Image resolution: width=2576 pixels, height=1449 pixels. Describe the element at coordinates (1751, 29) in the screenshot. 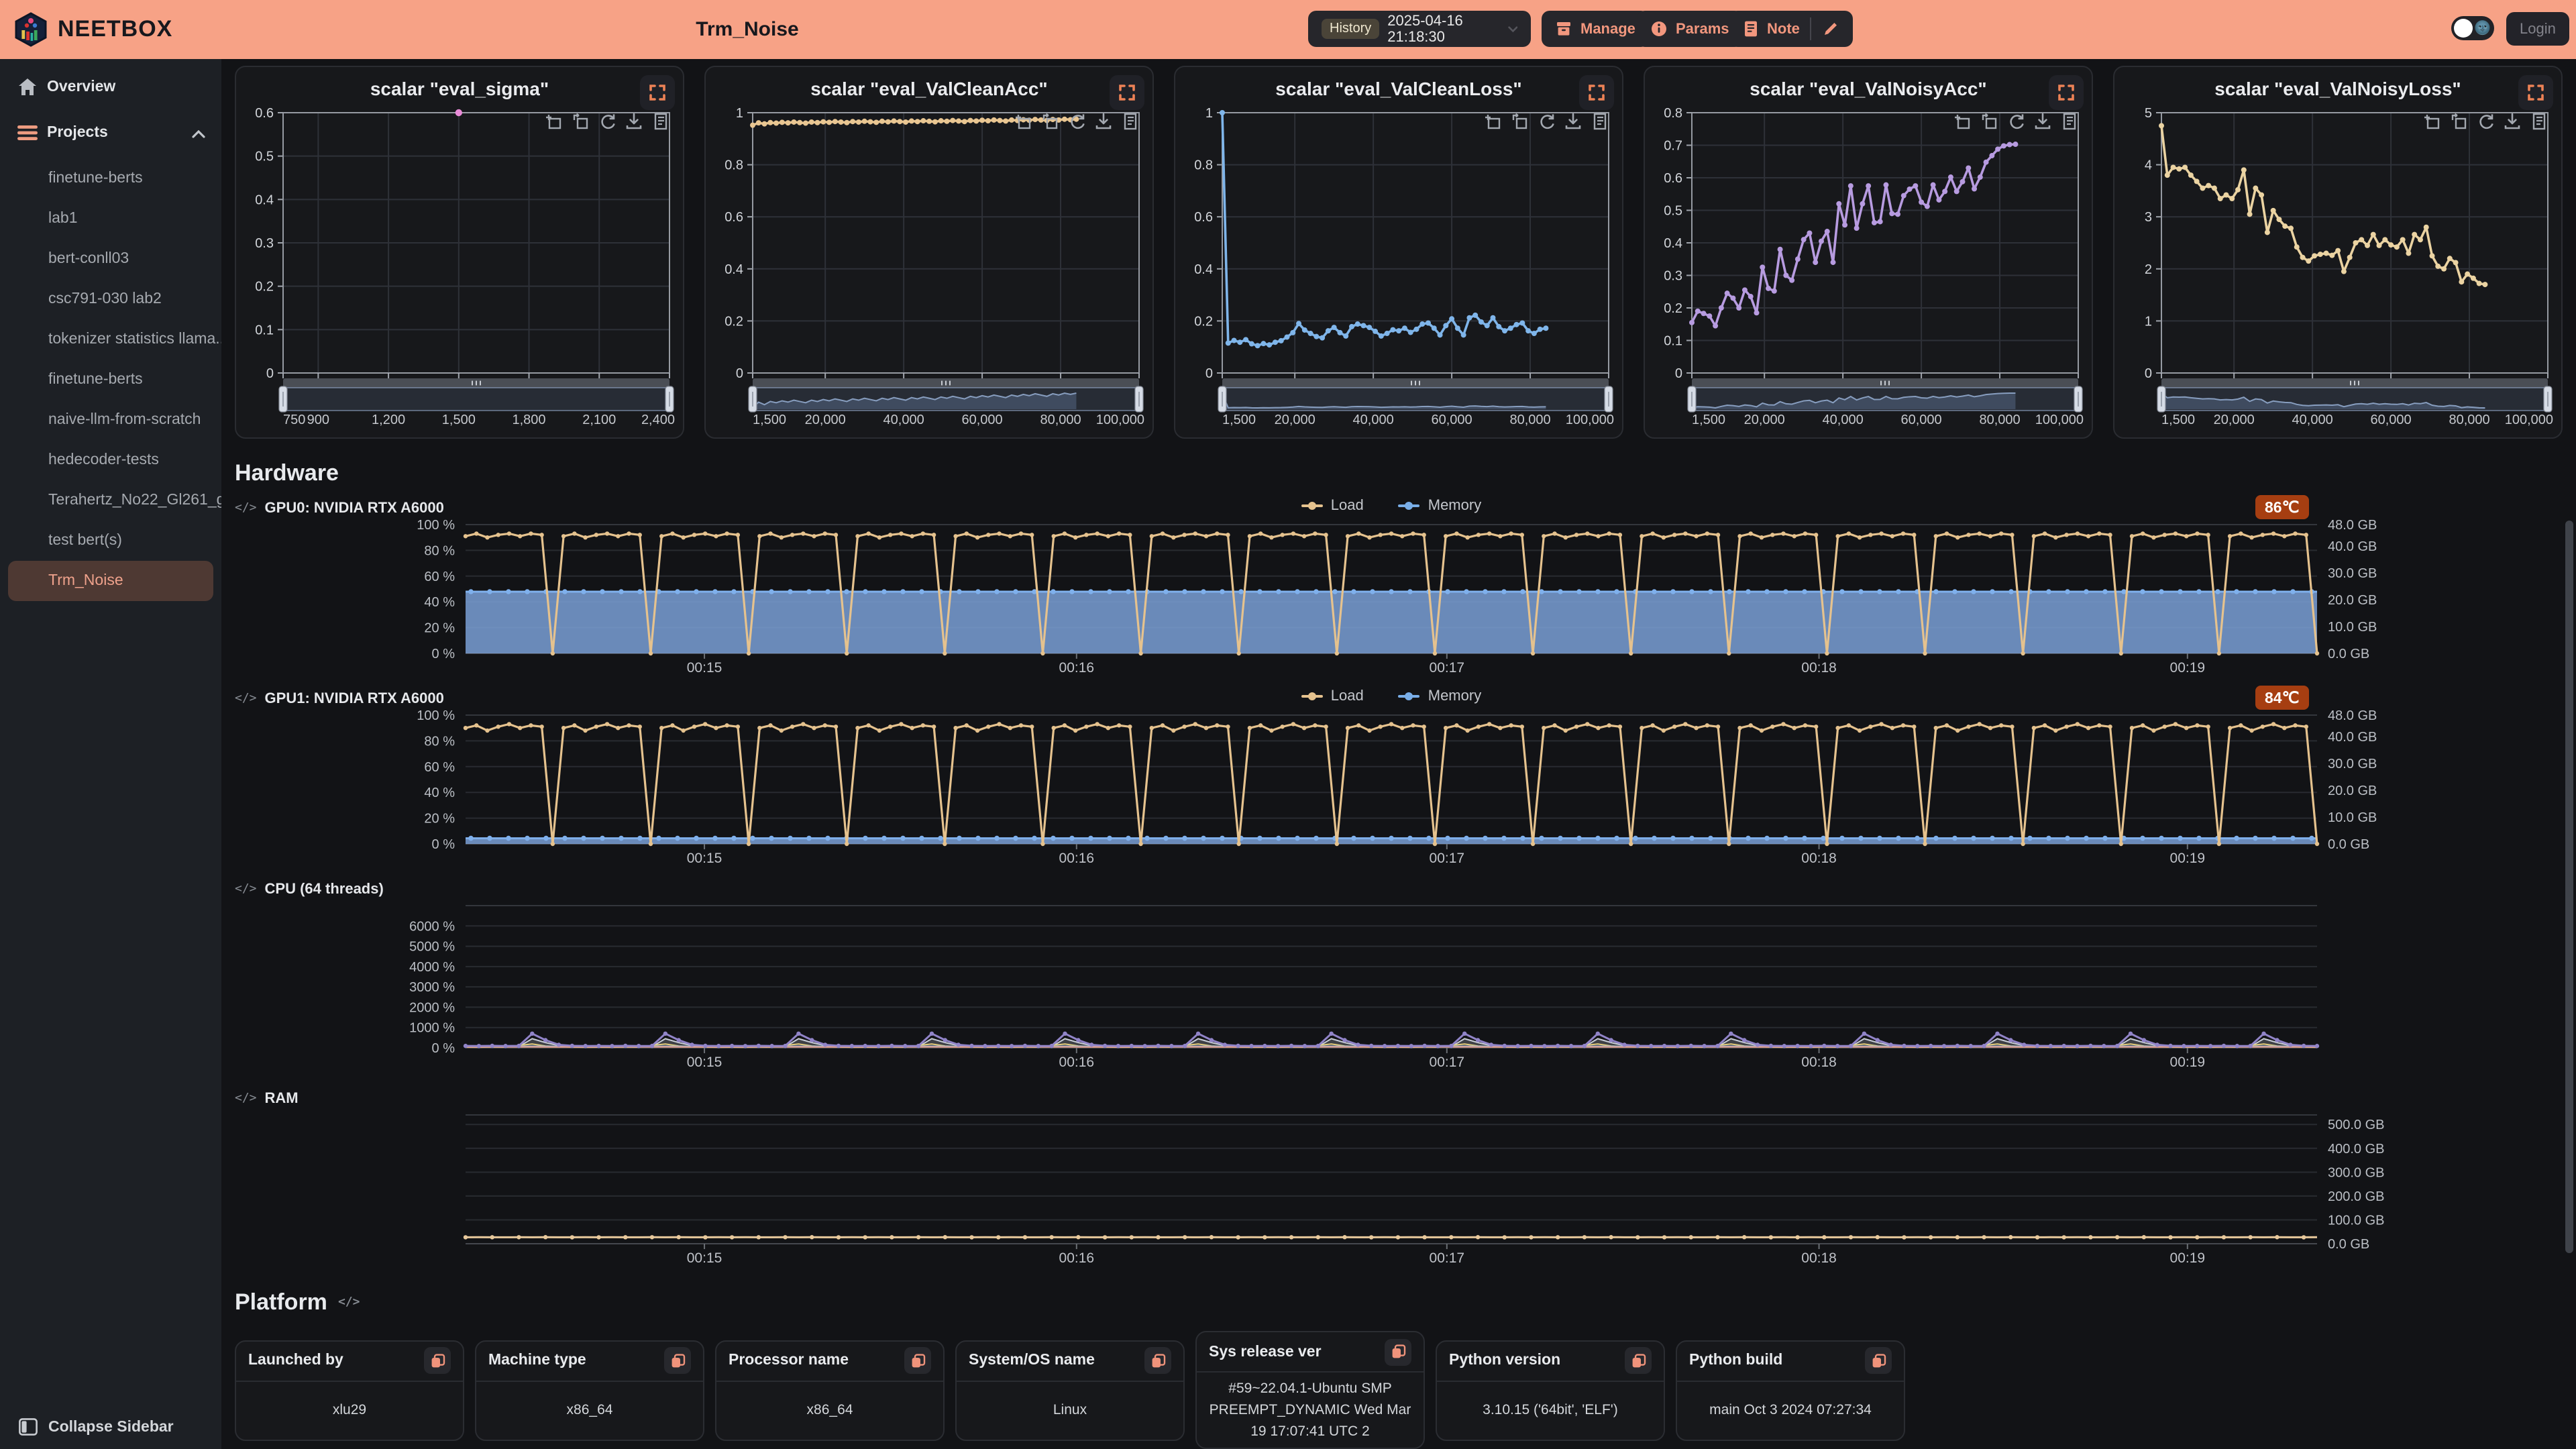

I see `note-icon` at that location.